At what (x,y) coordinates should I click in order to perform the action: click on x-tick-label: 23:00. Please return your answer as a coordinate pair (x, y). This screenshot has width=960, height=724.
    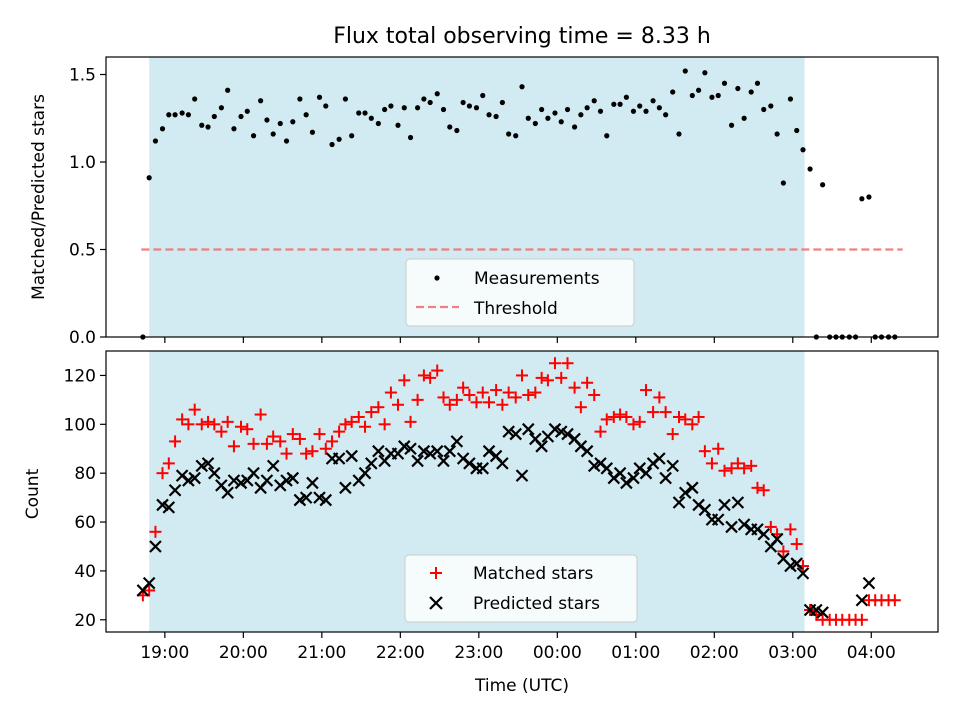
    Looking at the image, I should click on (478, 653).